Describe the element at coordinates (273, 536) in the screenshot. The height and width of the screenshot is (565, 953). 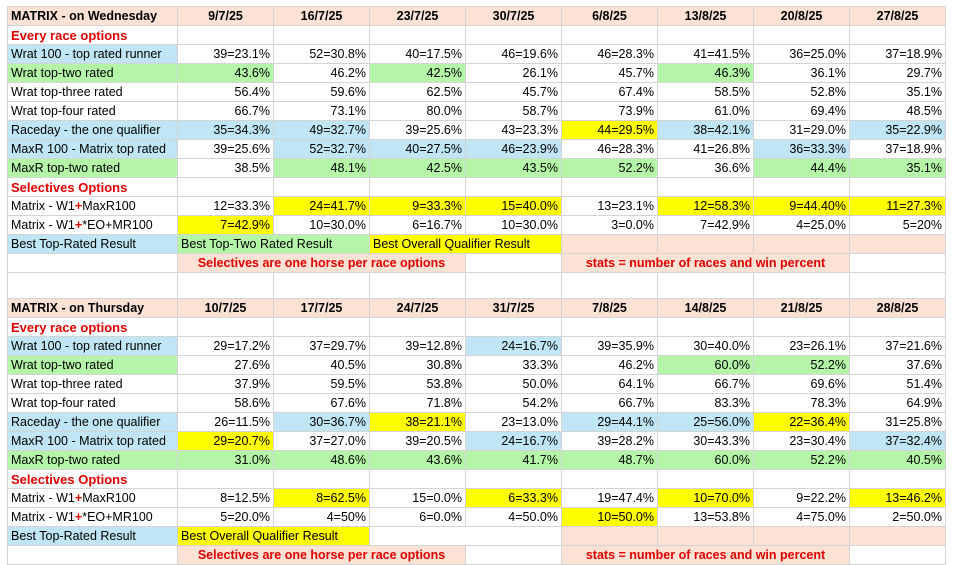
I see `legend-item: Best Overall Qualifier Result` at that location.